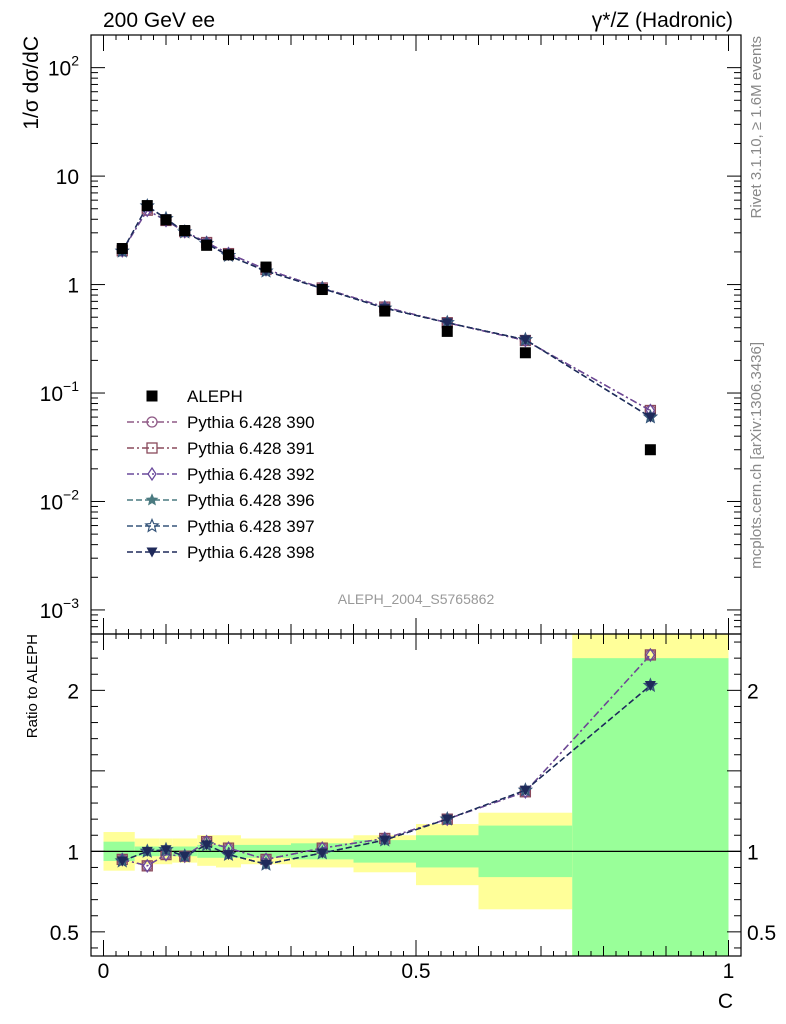 The image size is (786, 1024). I want to click on legend-entry-5: Pythia 6.428 398, so click(221, 552).